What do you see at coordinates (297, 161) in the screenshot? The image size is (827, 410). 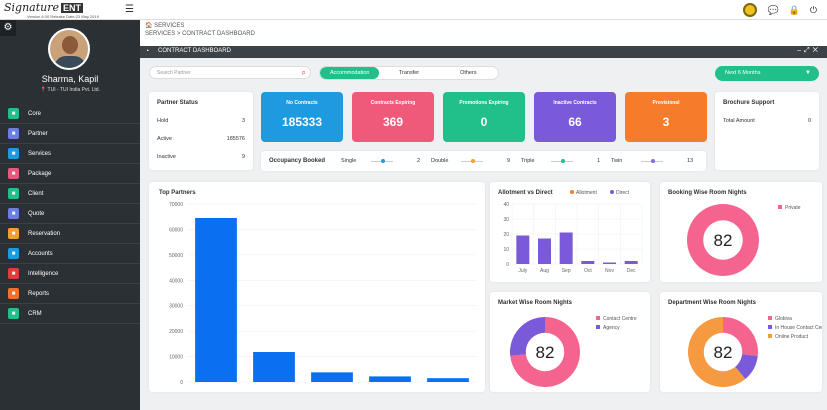 I see `occupancy-title: Occupancy Booked` at bounding box center [297, 161].